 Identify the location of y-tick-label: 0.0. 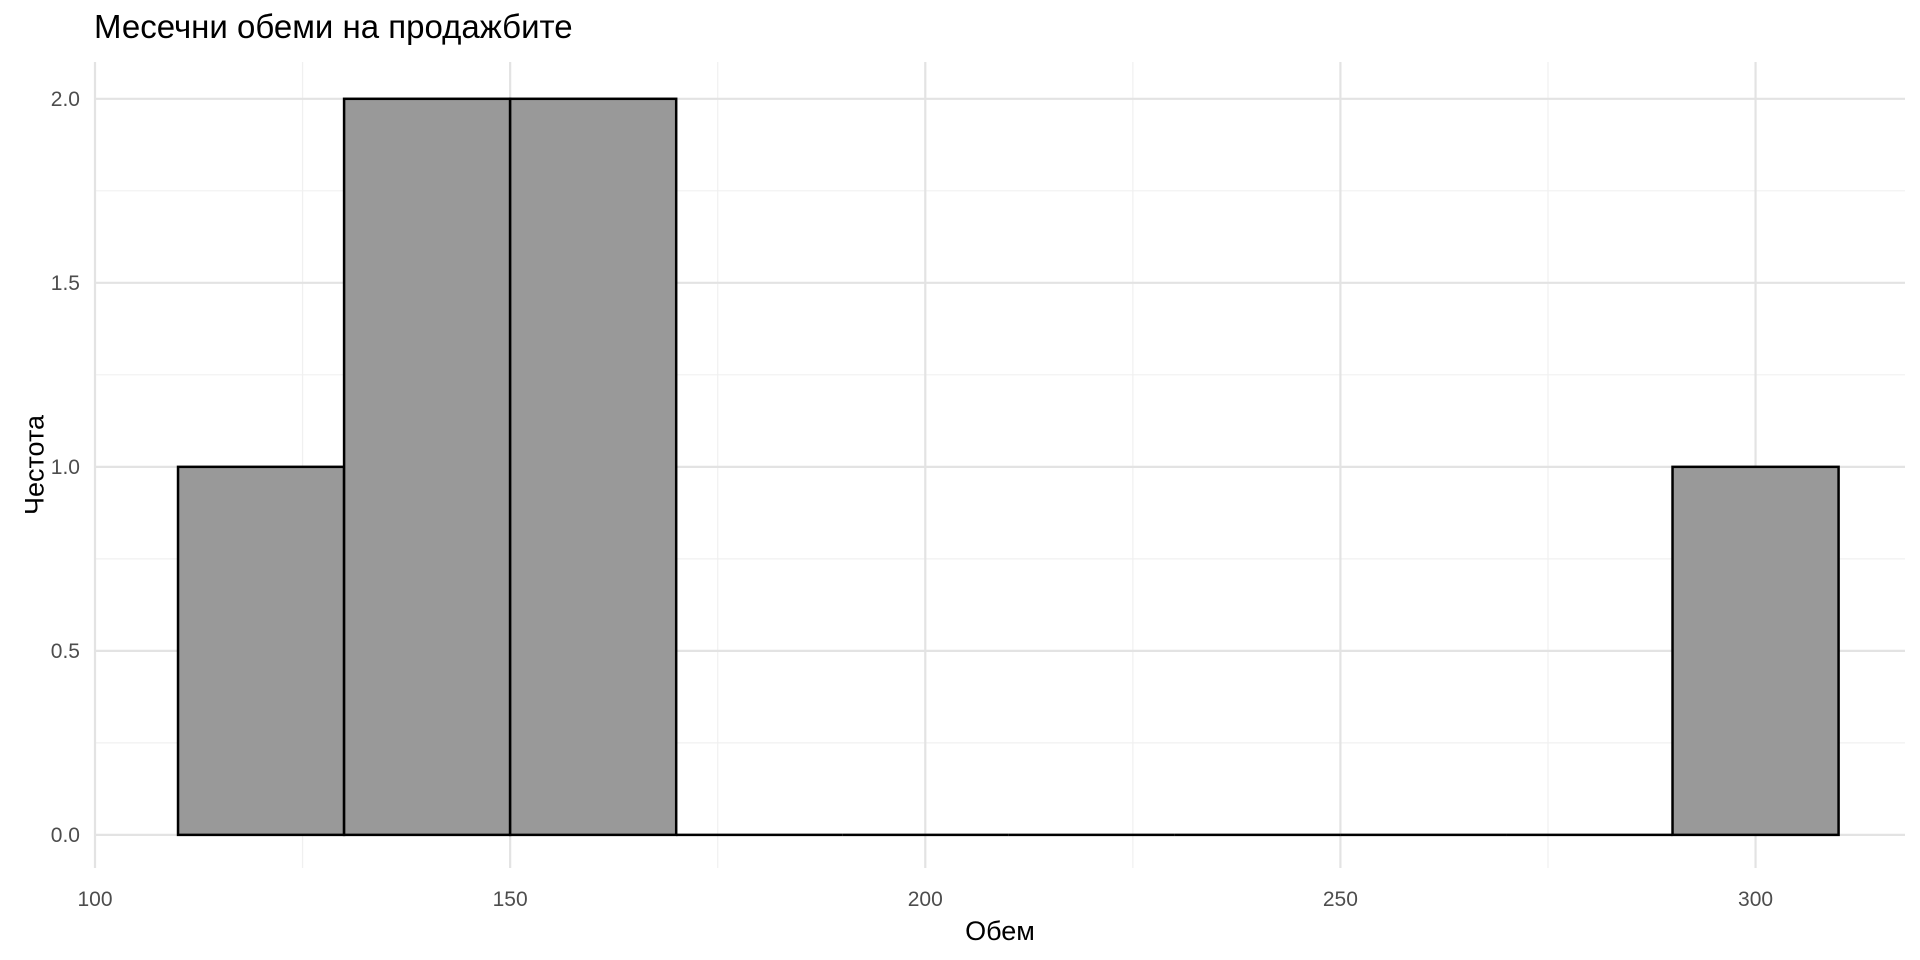
(65, 835).